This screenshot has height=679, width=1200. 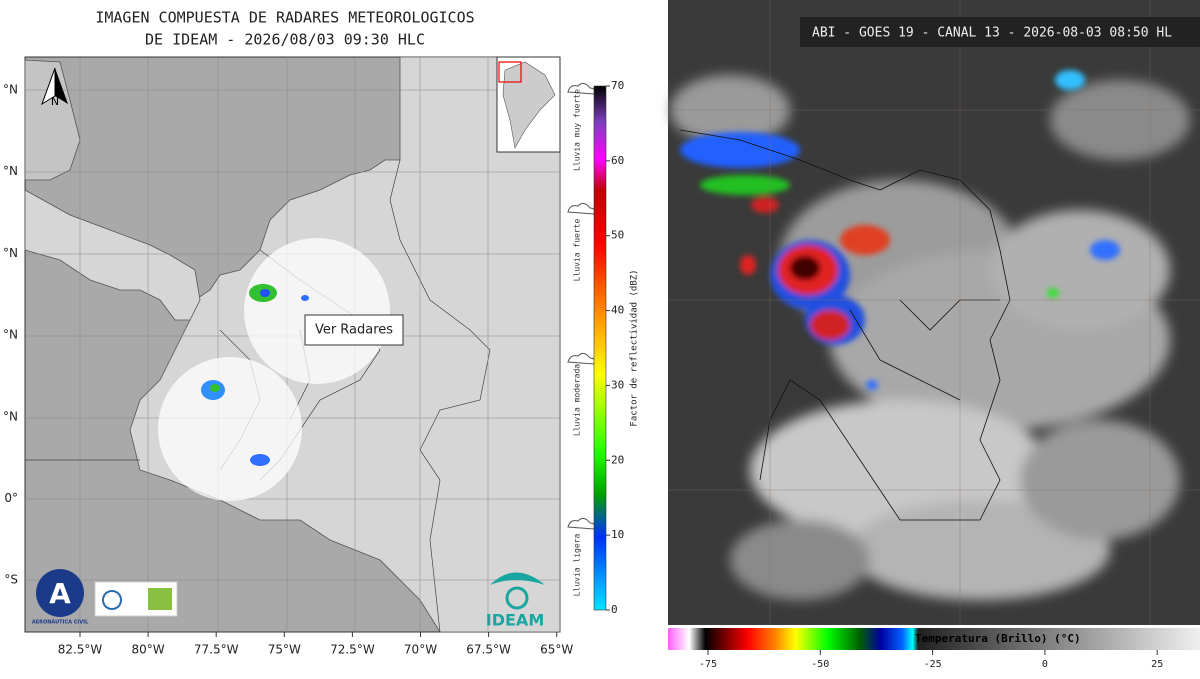 I want to click on lon-label: 70°W, so click(x=420, y=650).